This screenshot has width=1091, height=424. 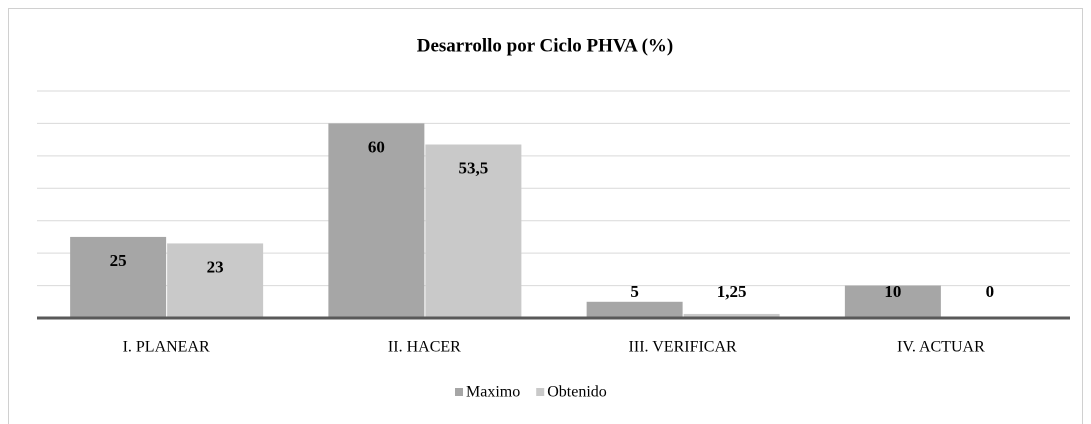 What do you see at coordinates (166, 347) in the screenshot?
I see `x-tick-label: I. PLANEAR` at bounding box center [166, 347].